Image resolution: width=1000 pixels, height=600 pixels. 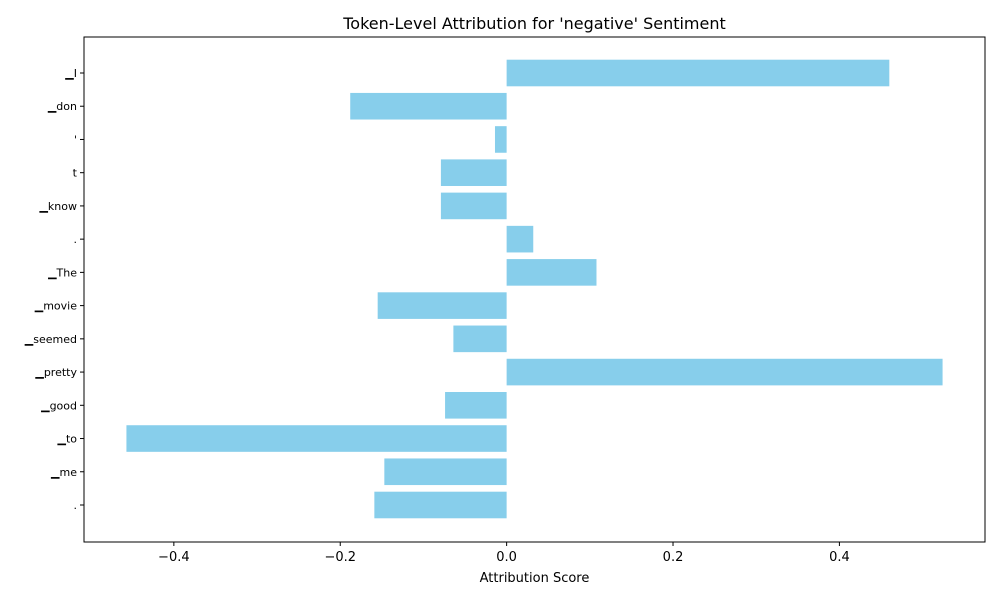 I want to click on y-tick-label-7: ▁movie, so click(x=55, y=306).